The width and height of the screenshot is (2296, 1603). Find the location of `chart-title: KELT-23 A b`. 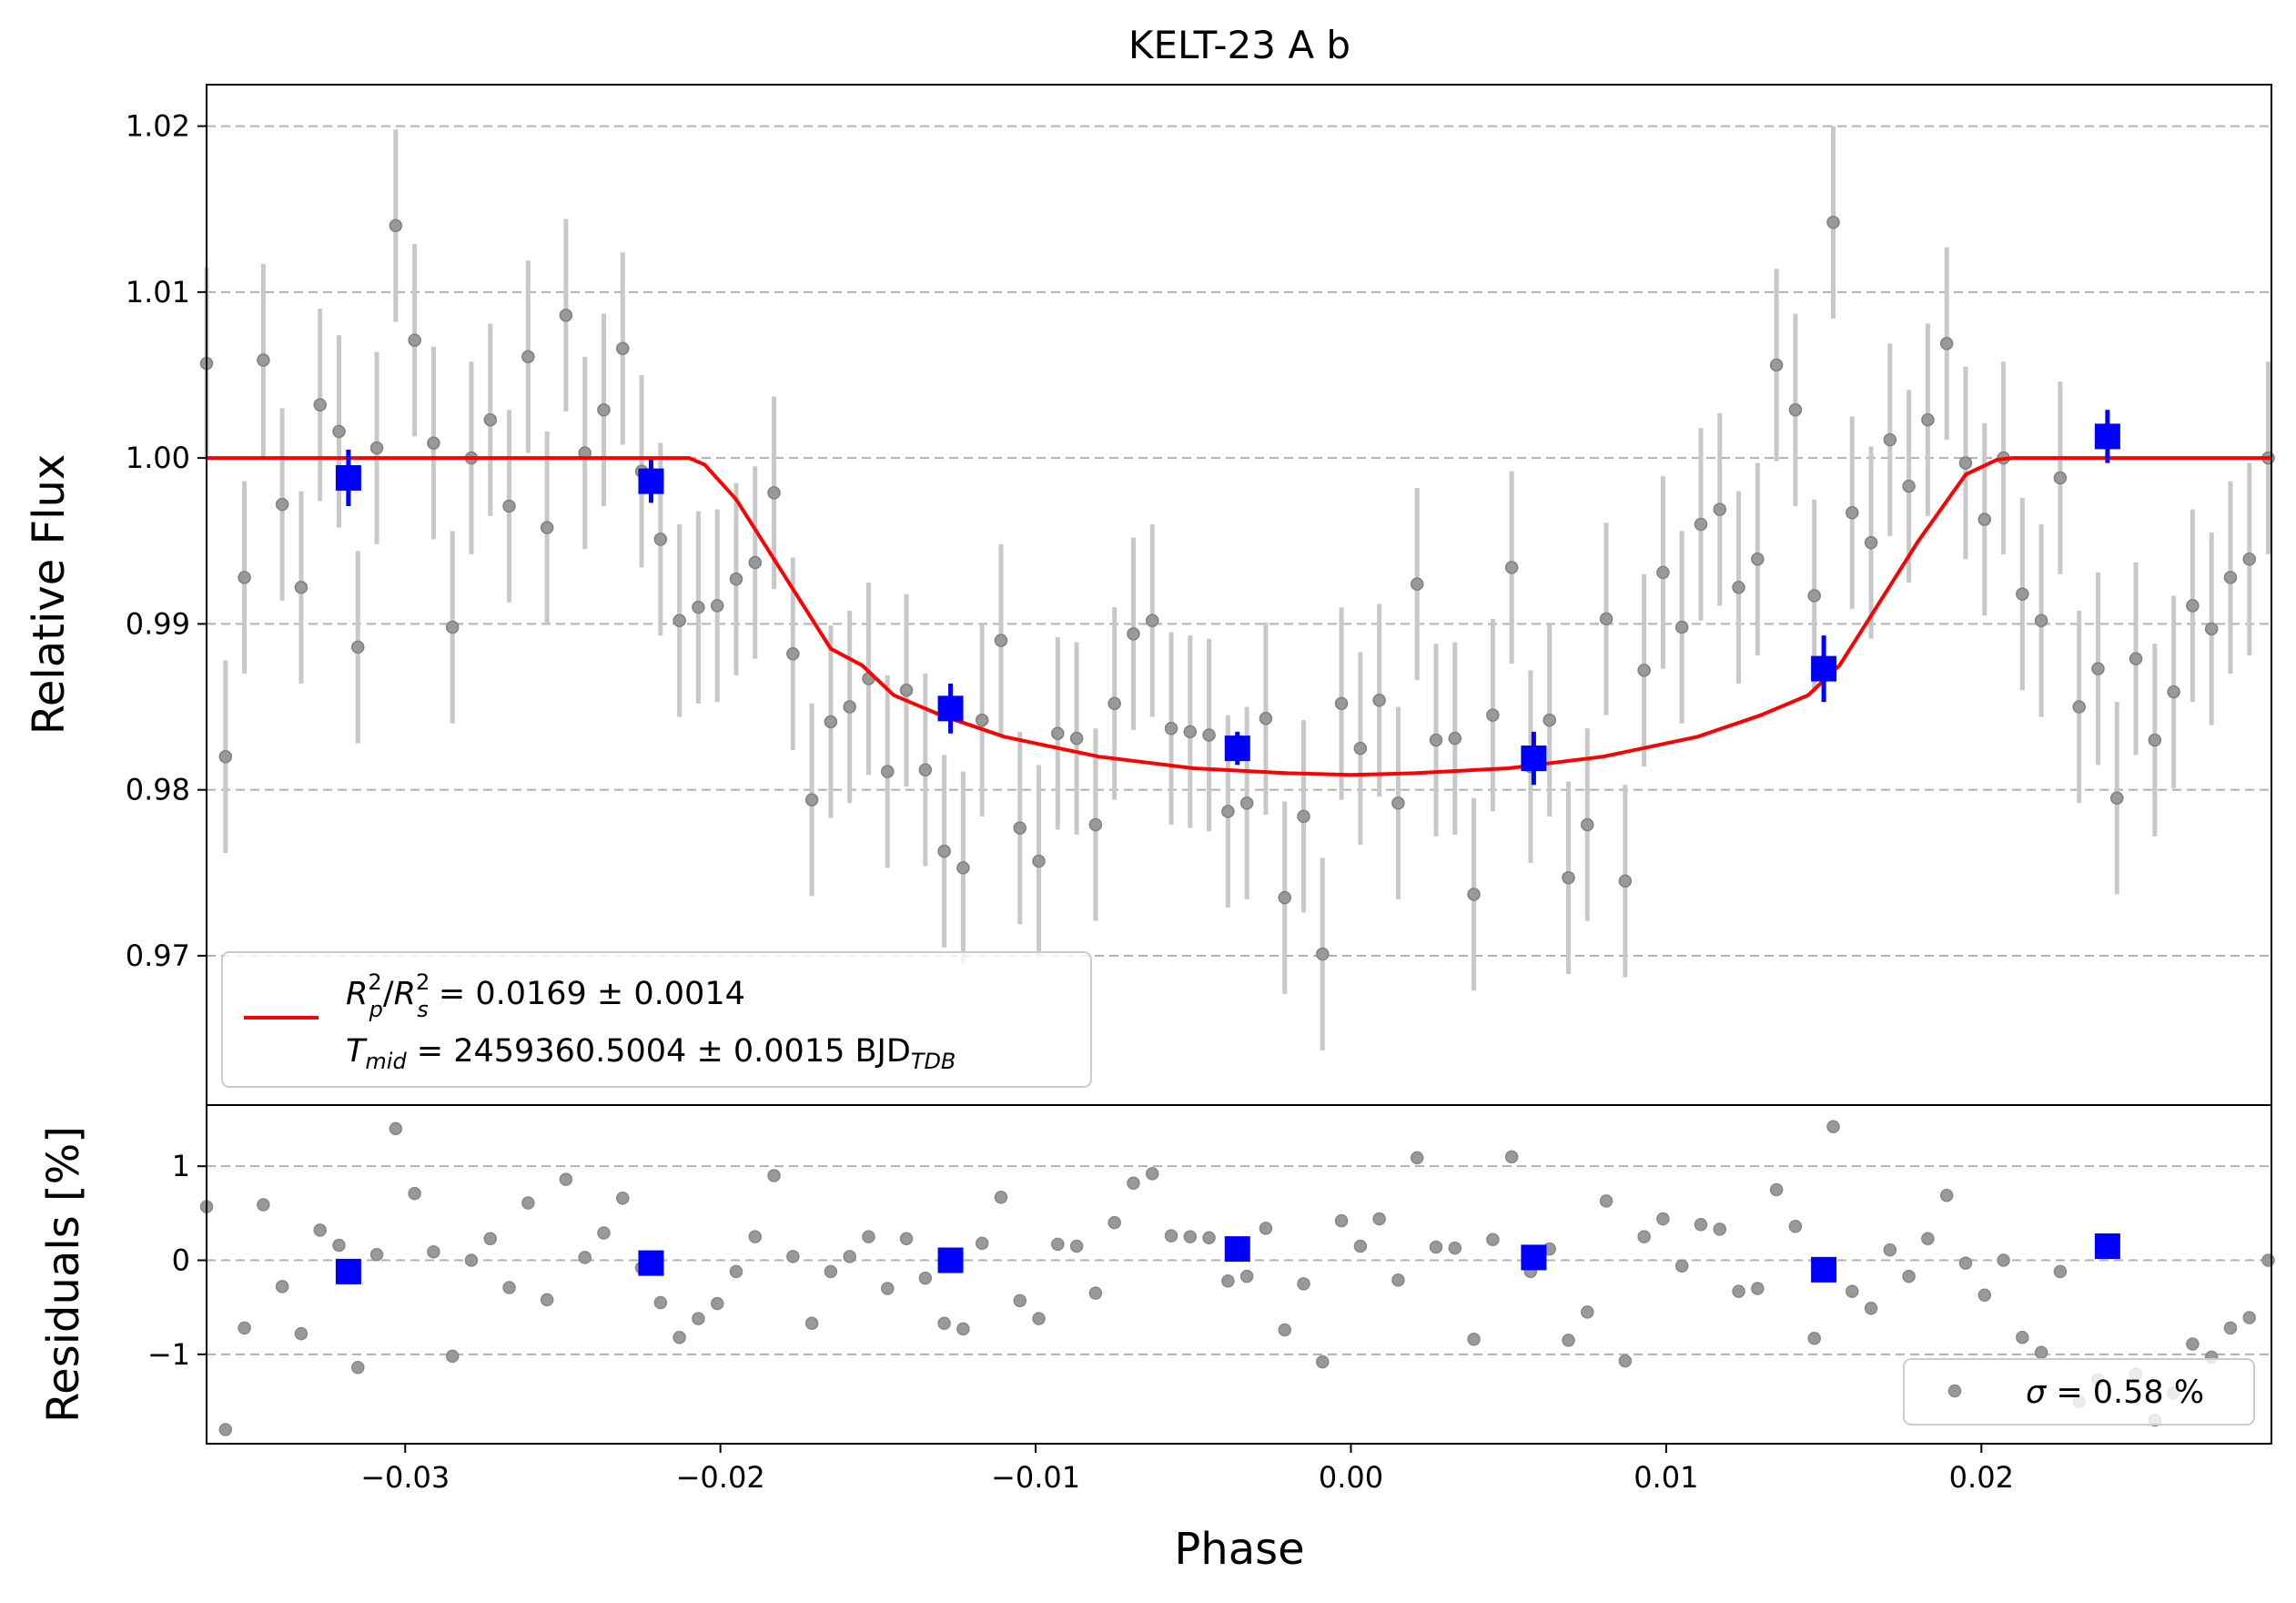

chart-title: KELT-23 A b is located at coordinates (1239, 45).